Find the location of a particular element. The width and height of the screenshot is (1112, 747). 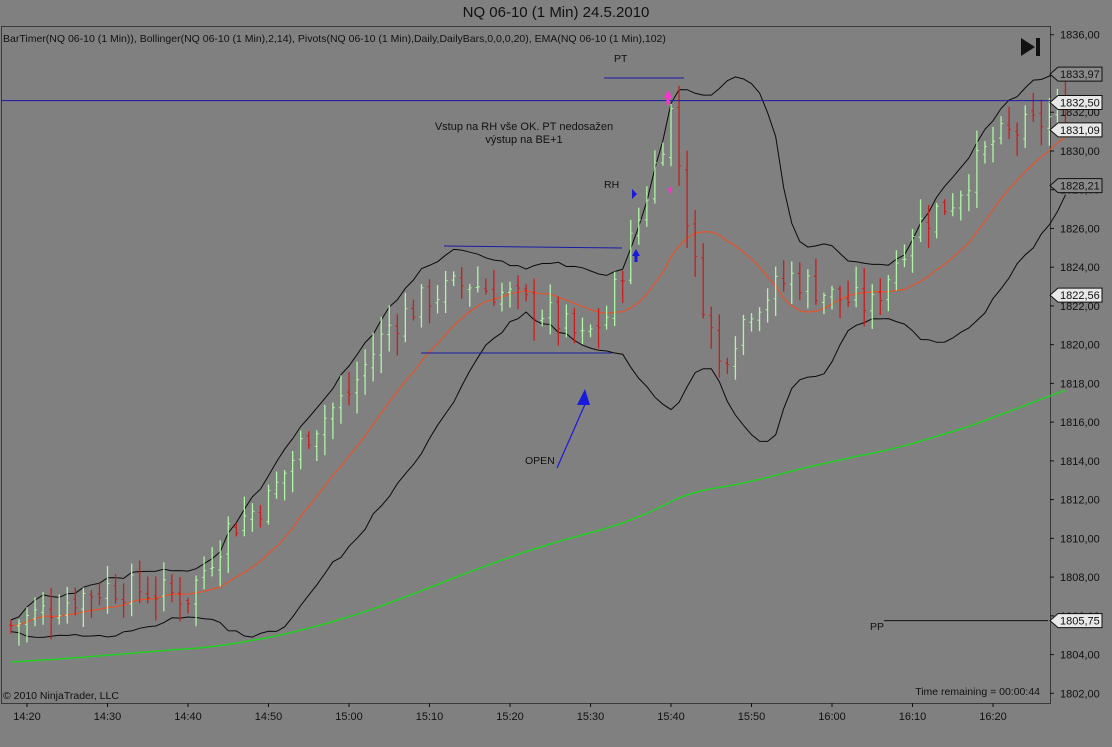

y-tick-label: 1820,00 is located at coordinates (1080, 346).